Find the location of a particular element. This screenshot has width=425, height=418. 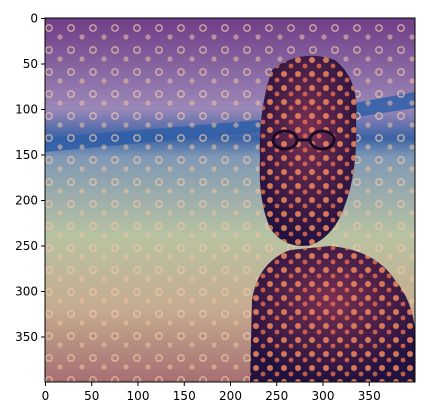

y-tick-label: 300 is located at coordinates (26, 292).